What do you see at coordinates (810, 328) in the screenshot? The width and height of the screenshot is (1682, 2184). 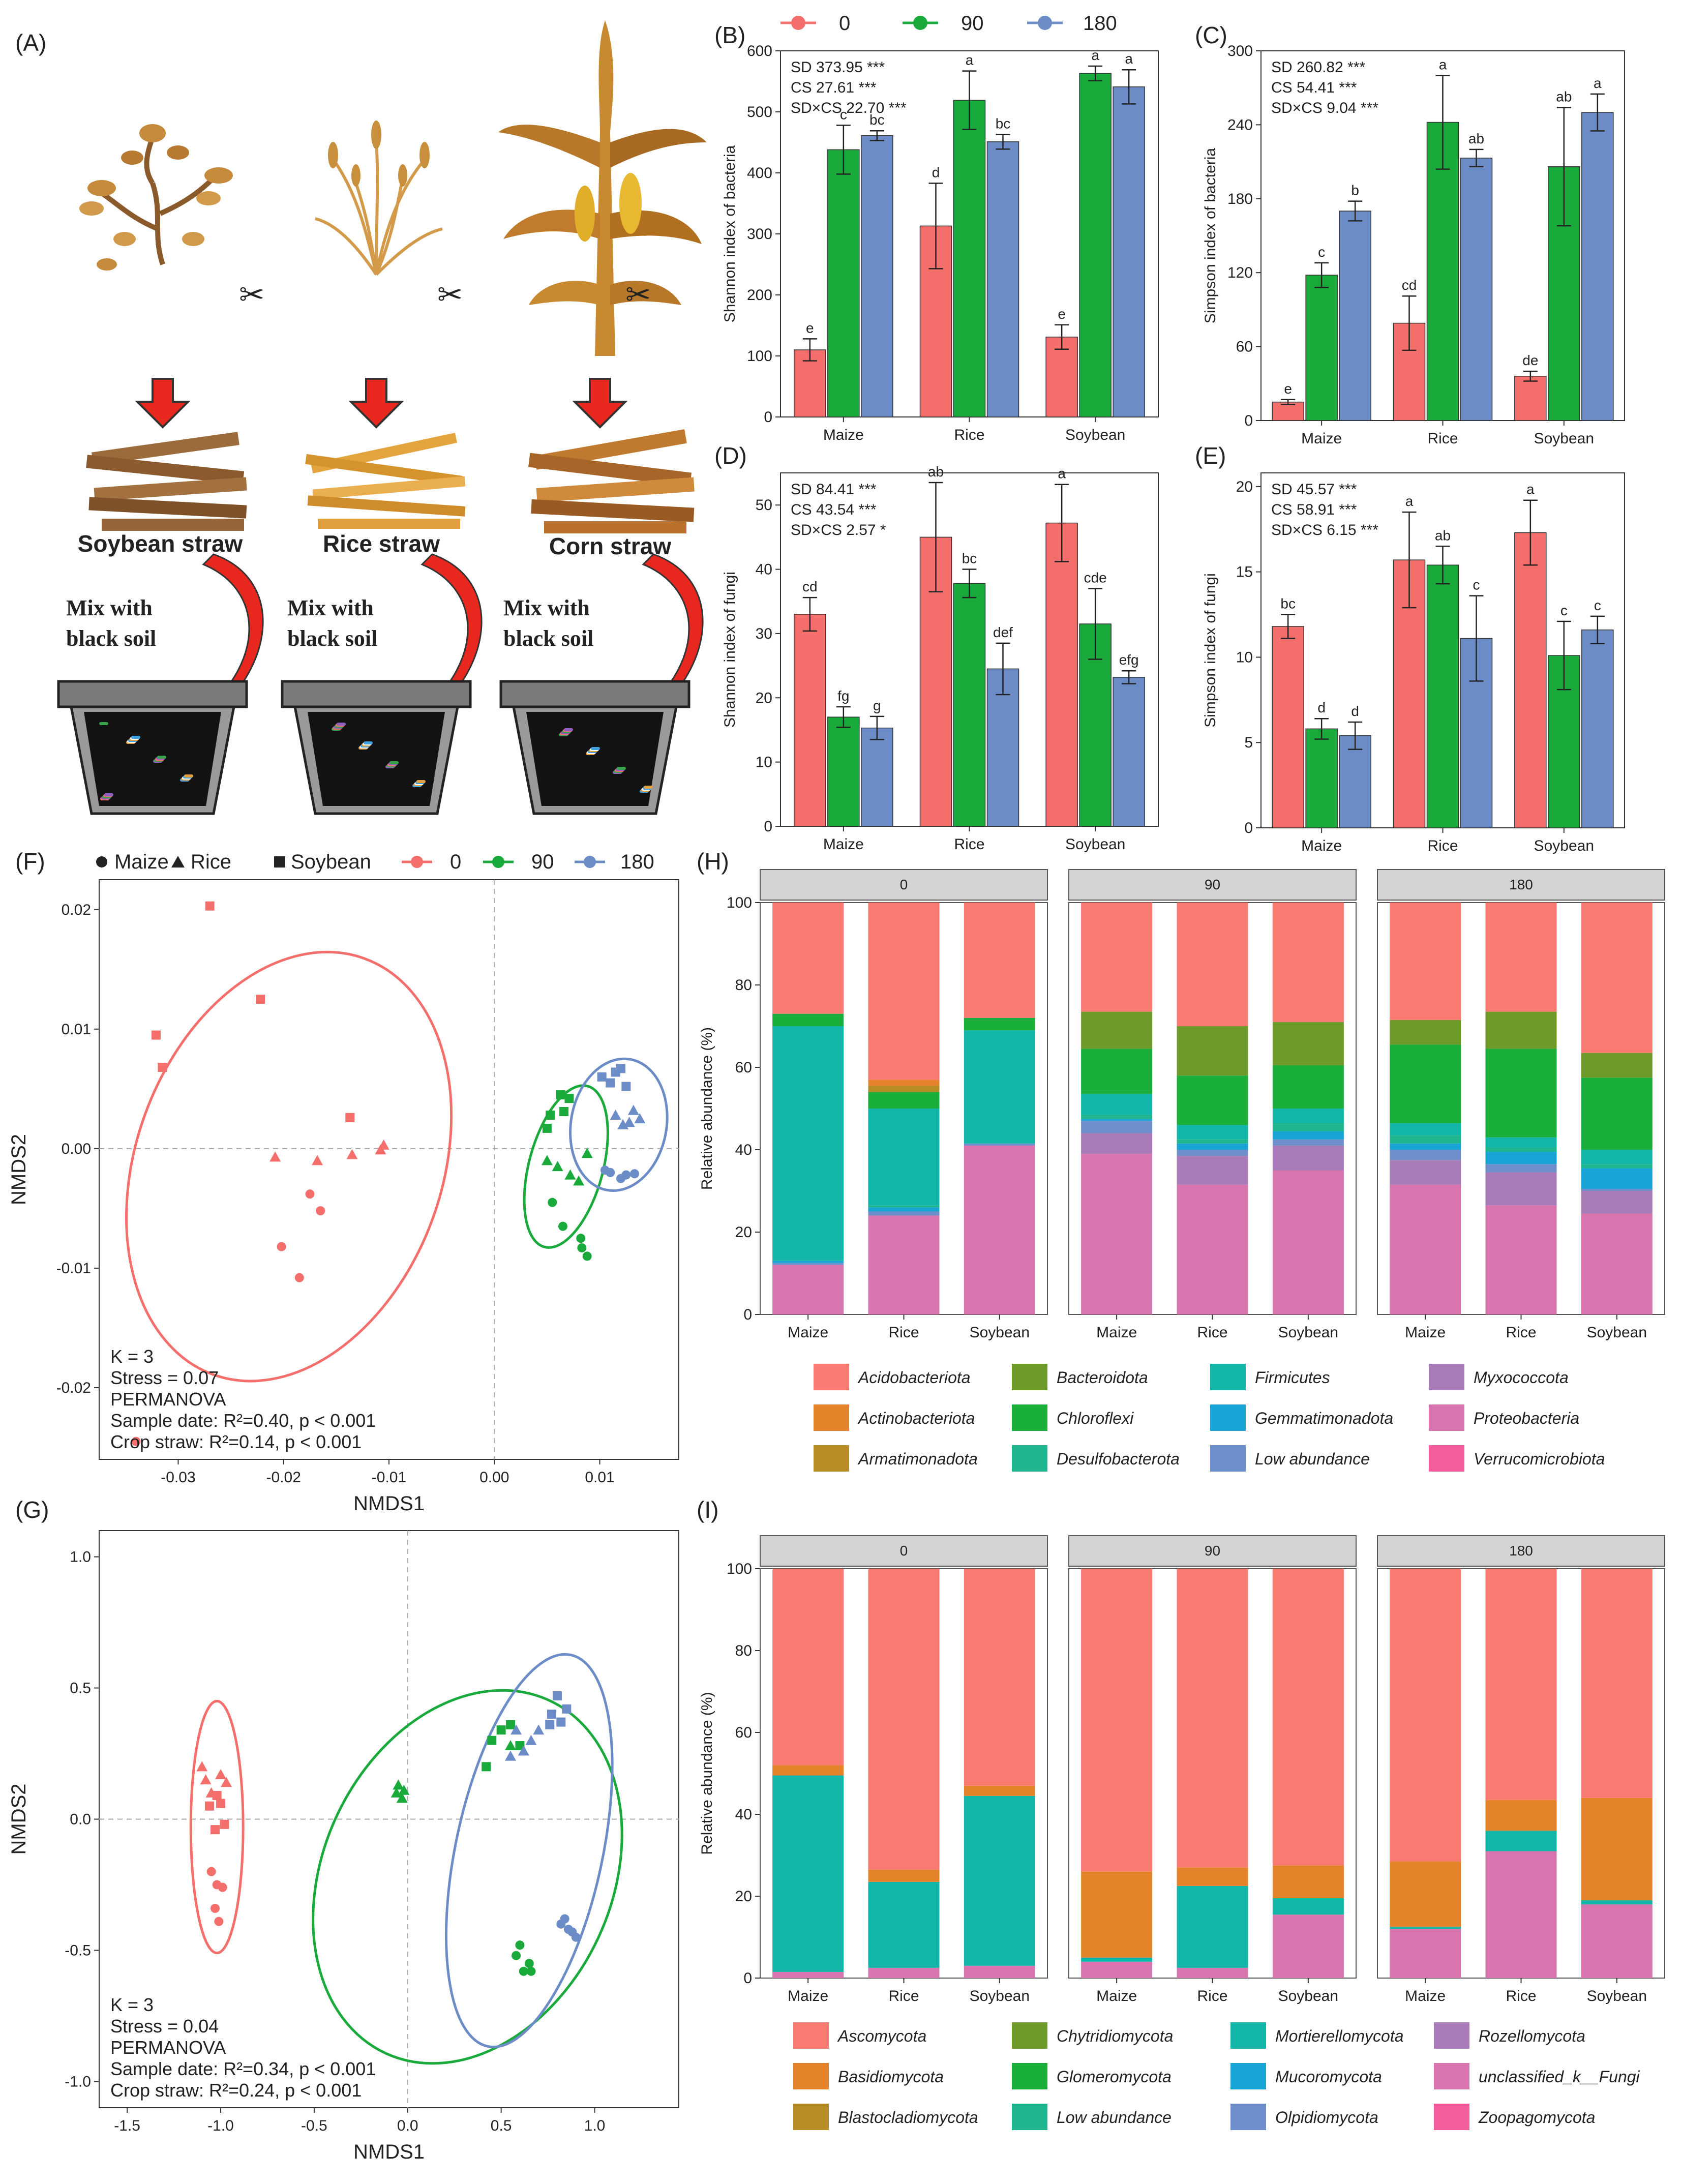 I see `significance-letter: e` at bounding box center [810, 328].